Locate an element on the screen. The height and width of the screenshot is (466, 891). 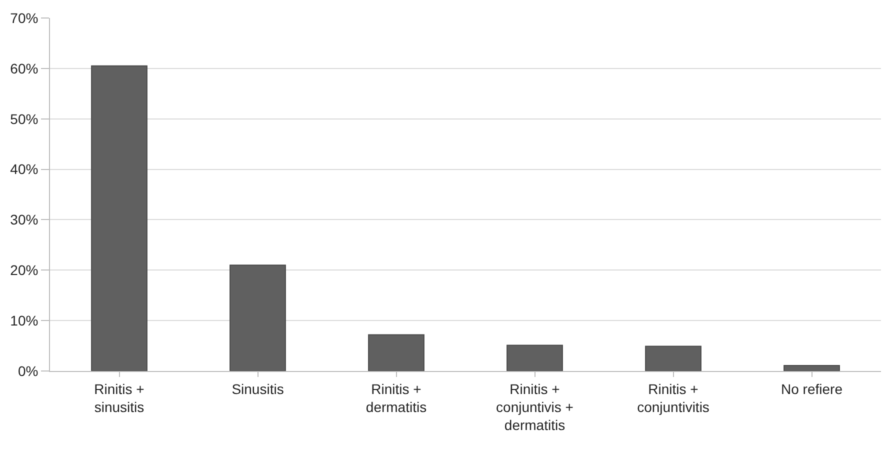
y-tick-label: 30% is located at coordinates (24, 220).